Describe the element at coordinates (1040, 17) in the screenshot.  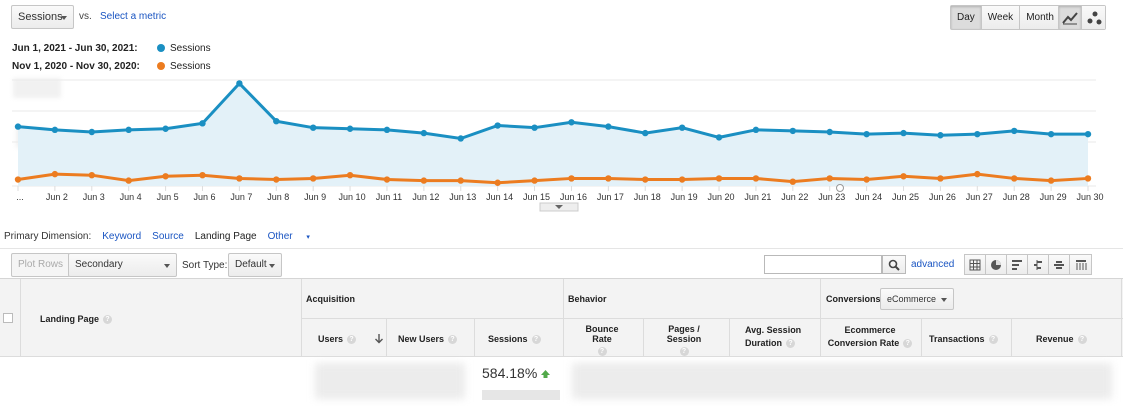
I see `month-button: Month` at that location.